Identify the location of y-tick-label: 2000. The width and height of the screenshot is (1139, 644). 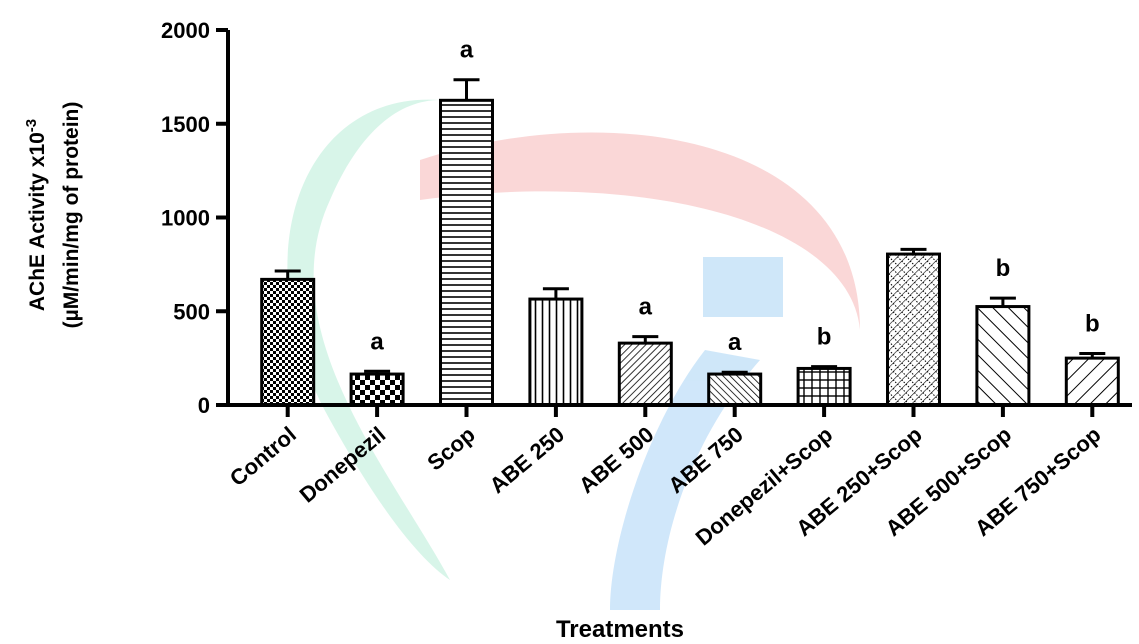
(185, 30).